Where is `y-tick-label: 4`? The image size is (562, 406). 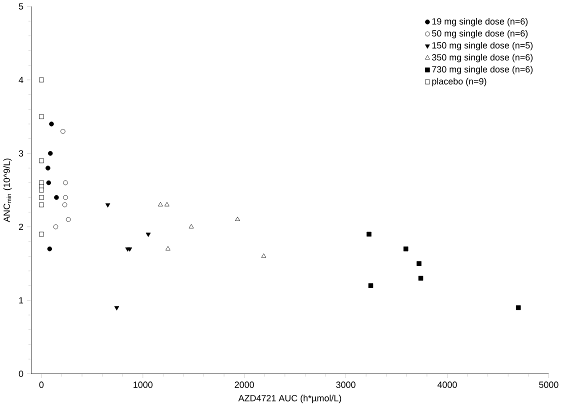 y-tick-label: 4 is located at coordinates (21, 79).